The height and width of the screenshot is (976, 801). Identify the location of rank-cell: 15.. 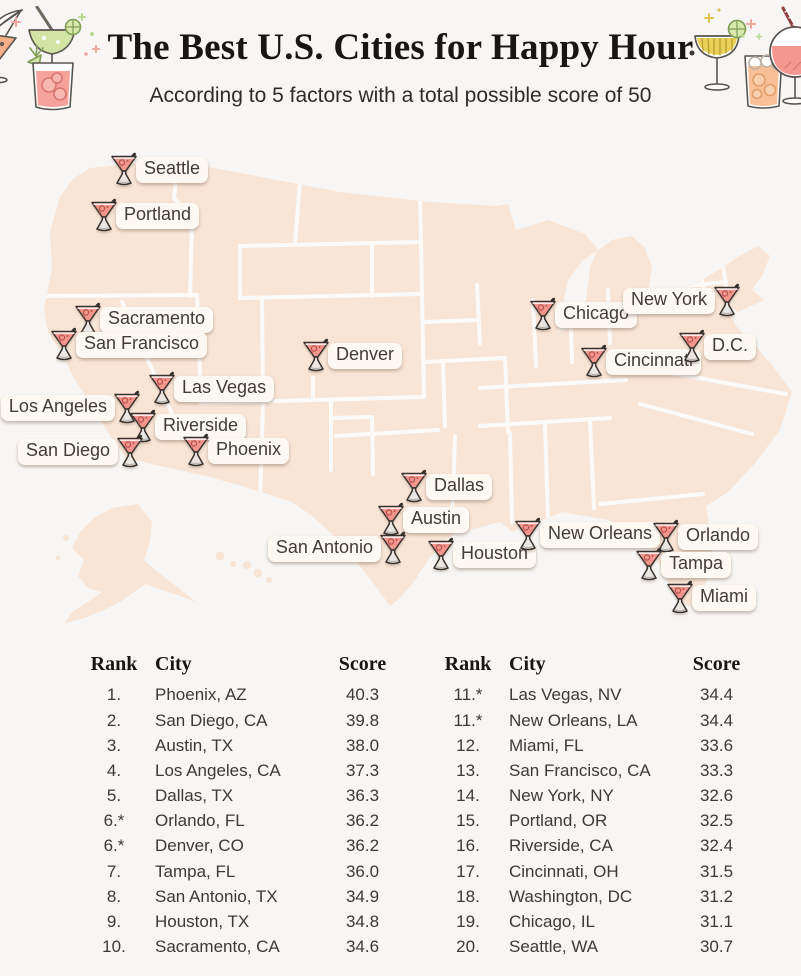
(468, 821).